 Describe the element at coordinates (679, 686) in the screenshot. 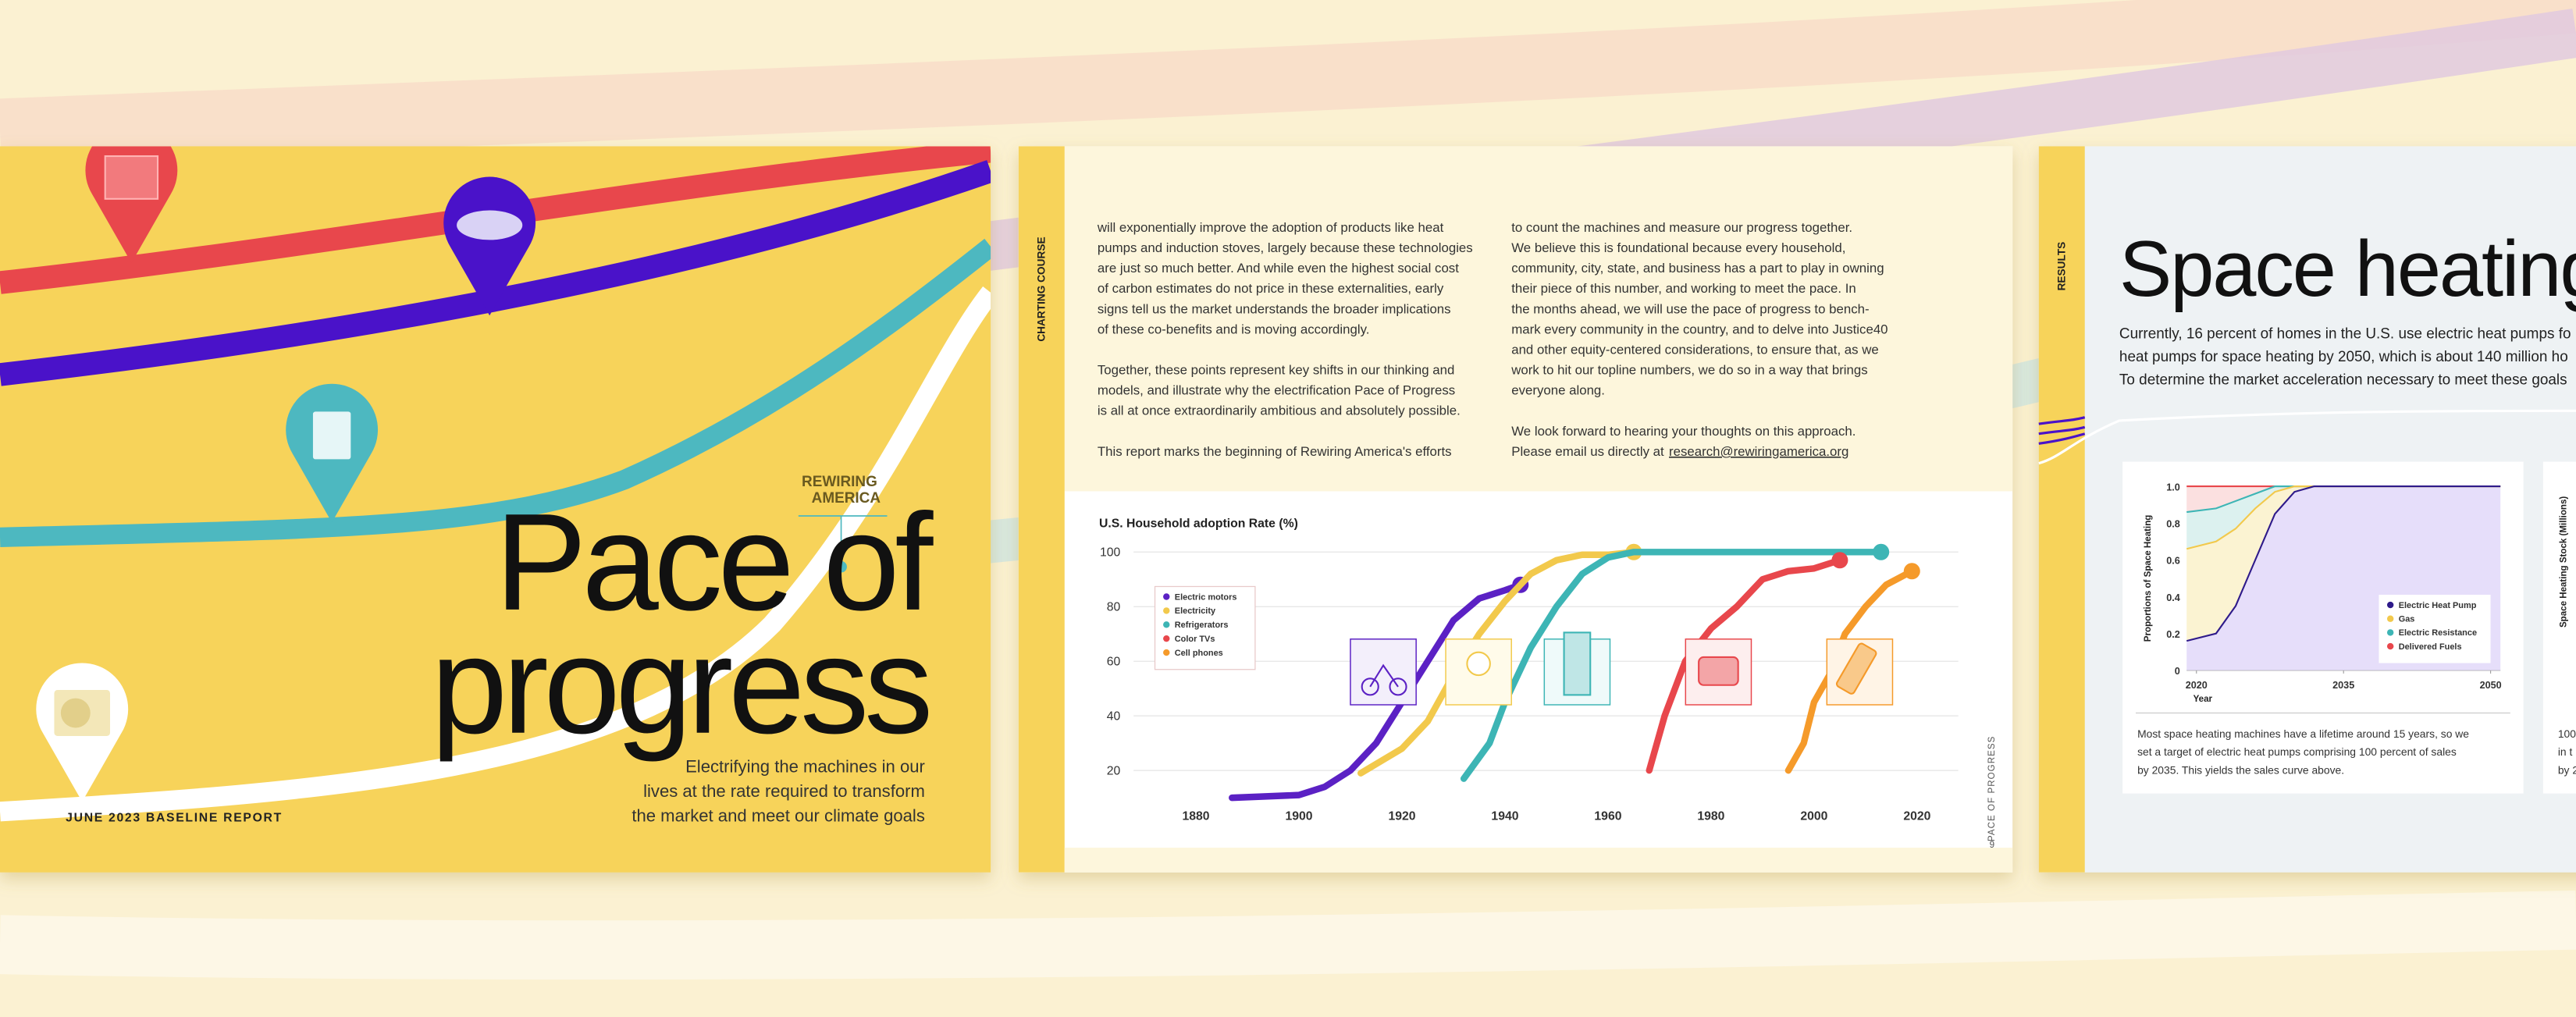

I see `cover-title: progress` at that location.